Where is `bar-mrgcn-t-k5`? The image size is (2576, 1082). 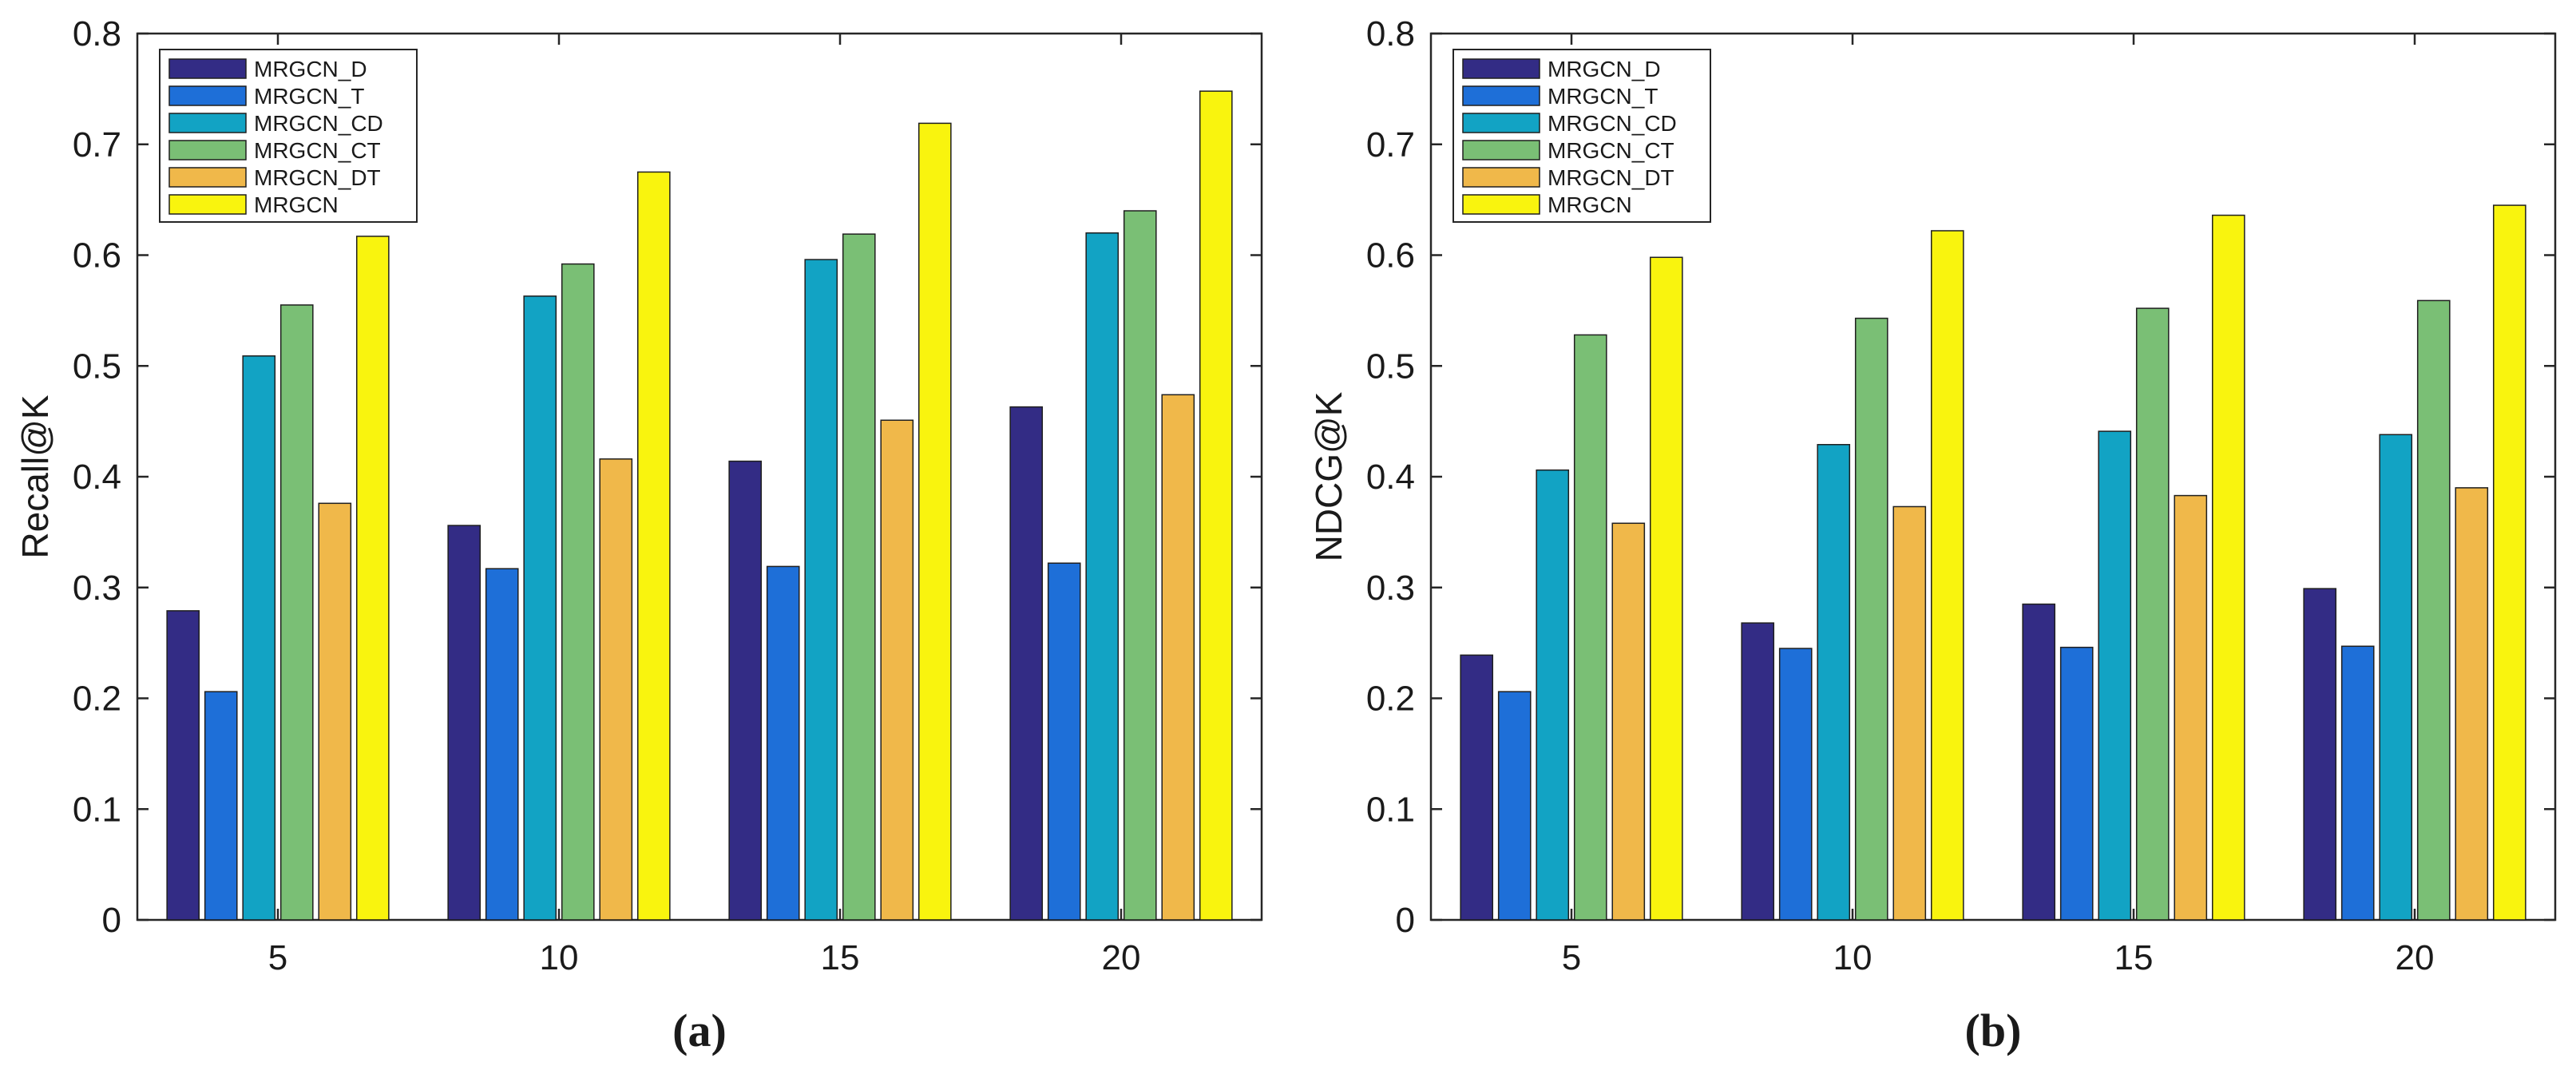
bar-mrgcn-t-k5 is located at coordinates (1514, 806).